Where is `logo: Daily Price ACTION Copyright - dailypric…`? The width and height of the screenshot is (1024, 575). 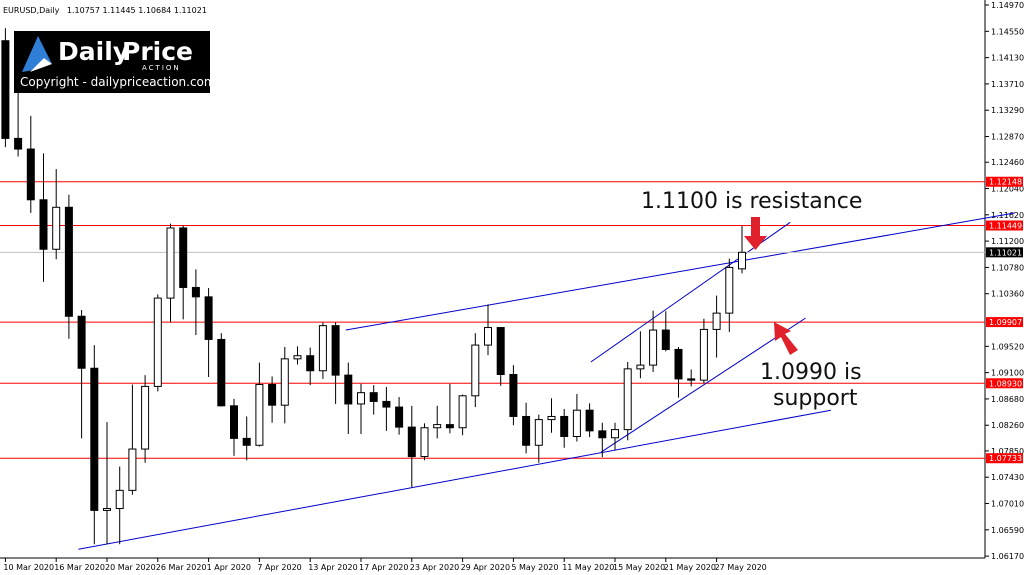 logo: Daily Price ACTION Copyright - dailypric… is located at coordinates (115, 62).